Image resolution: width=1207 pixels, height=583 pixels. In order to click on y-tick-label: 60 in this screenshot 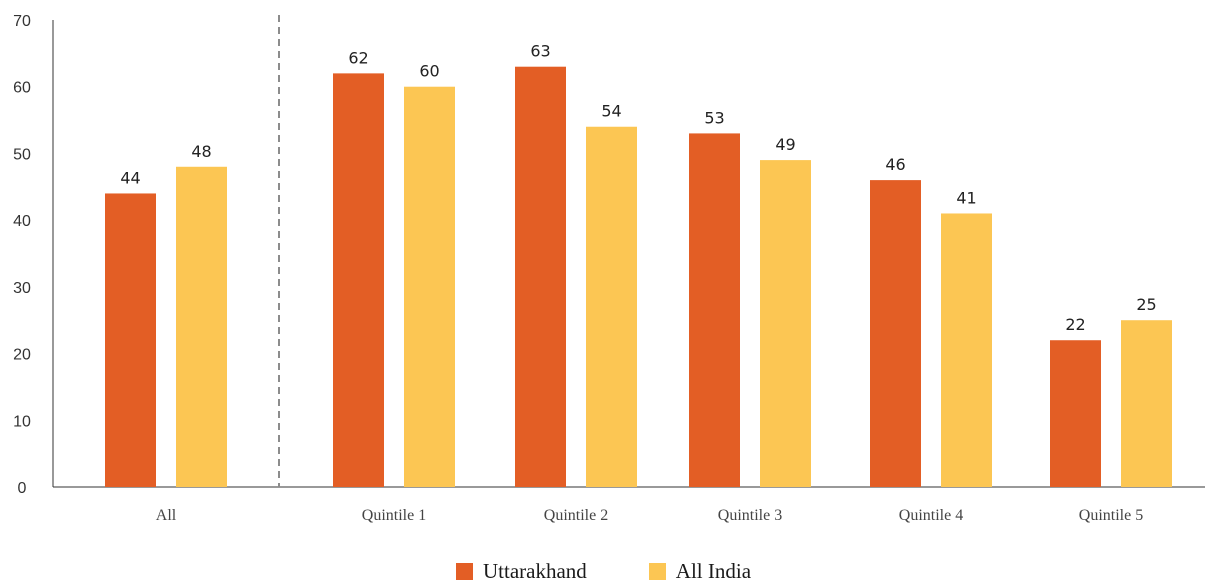, I will do `click(22, 88)`.